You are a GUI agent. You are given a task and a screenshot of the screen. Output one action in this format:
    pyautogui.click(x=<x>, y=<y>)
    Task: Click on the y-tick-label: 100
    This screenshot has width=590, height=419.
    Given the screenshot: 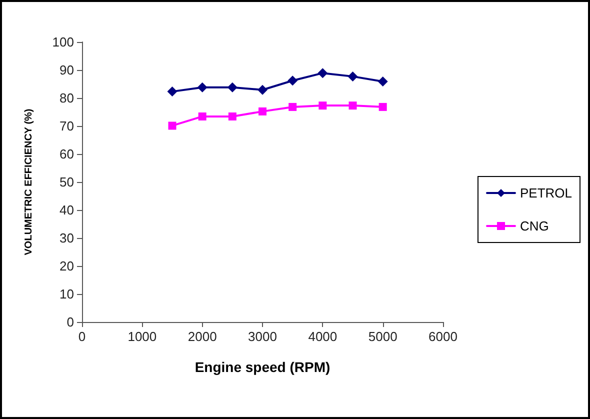 What is the action you would take?
    pyautogui.click(x=63, y=42)
    